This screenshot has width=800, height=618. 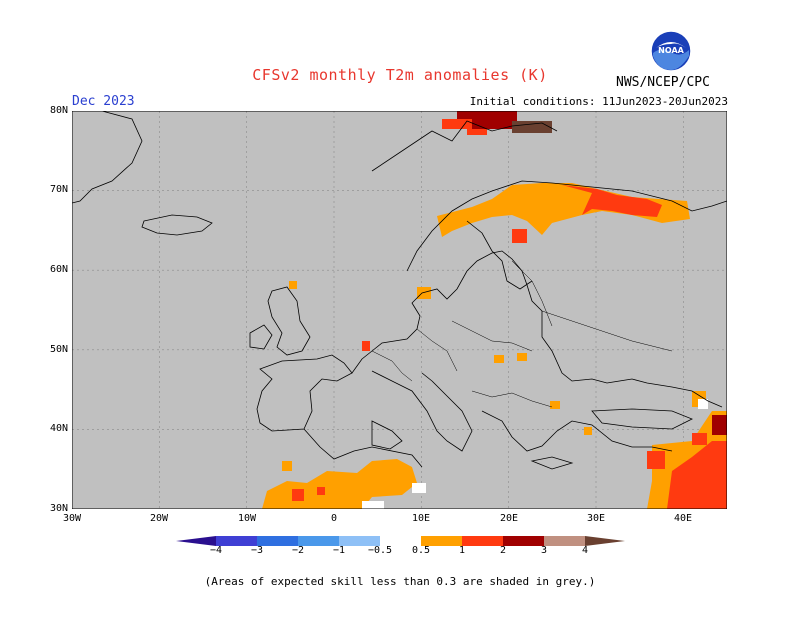 What do you see at coordinates (598, 101) in the screenshot?
I see `initial-conditions: Initial conditions: 11Jun2023-20Jun2023` at bounding box center [598, 101].